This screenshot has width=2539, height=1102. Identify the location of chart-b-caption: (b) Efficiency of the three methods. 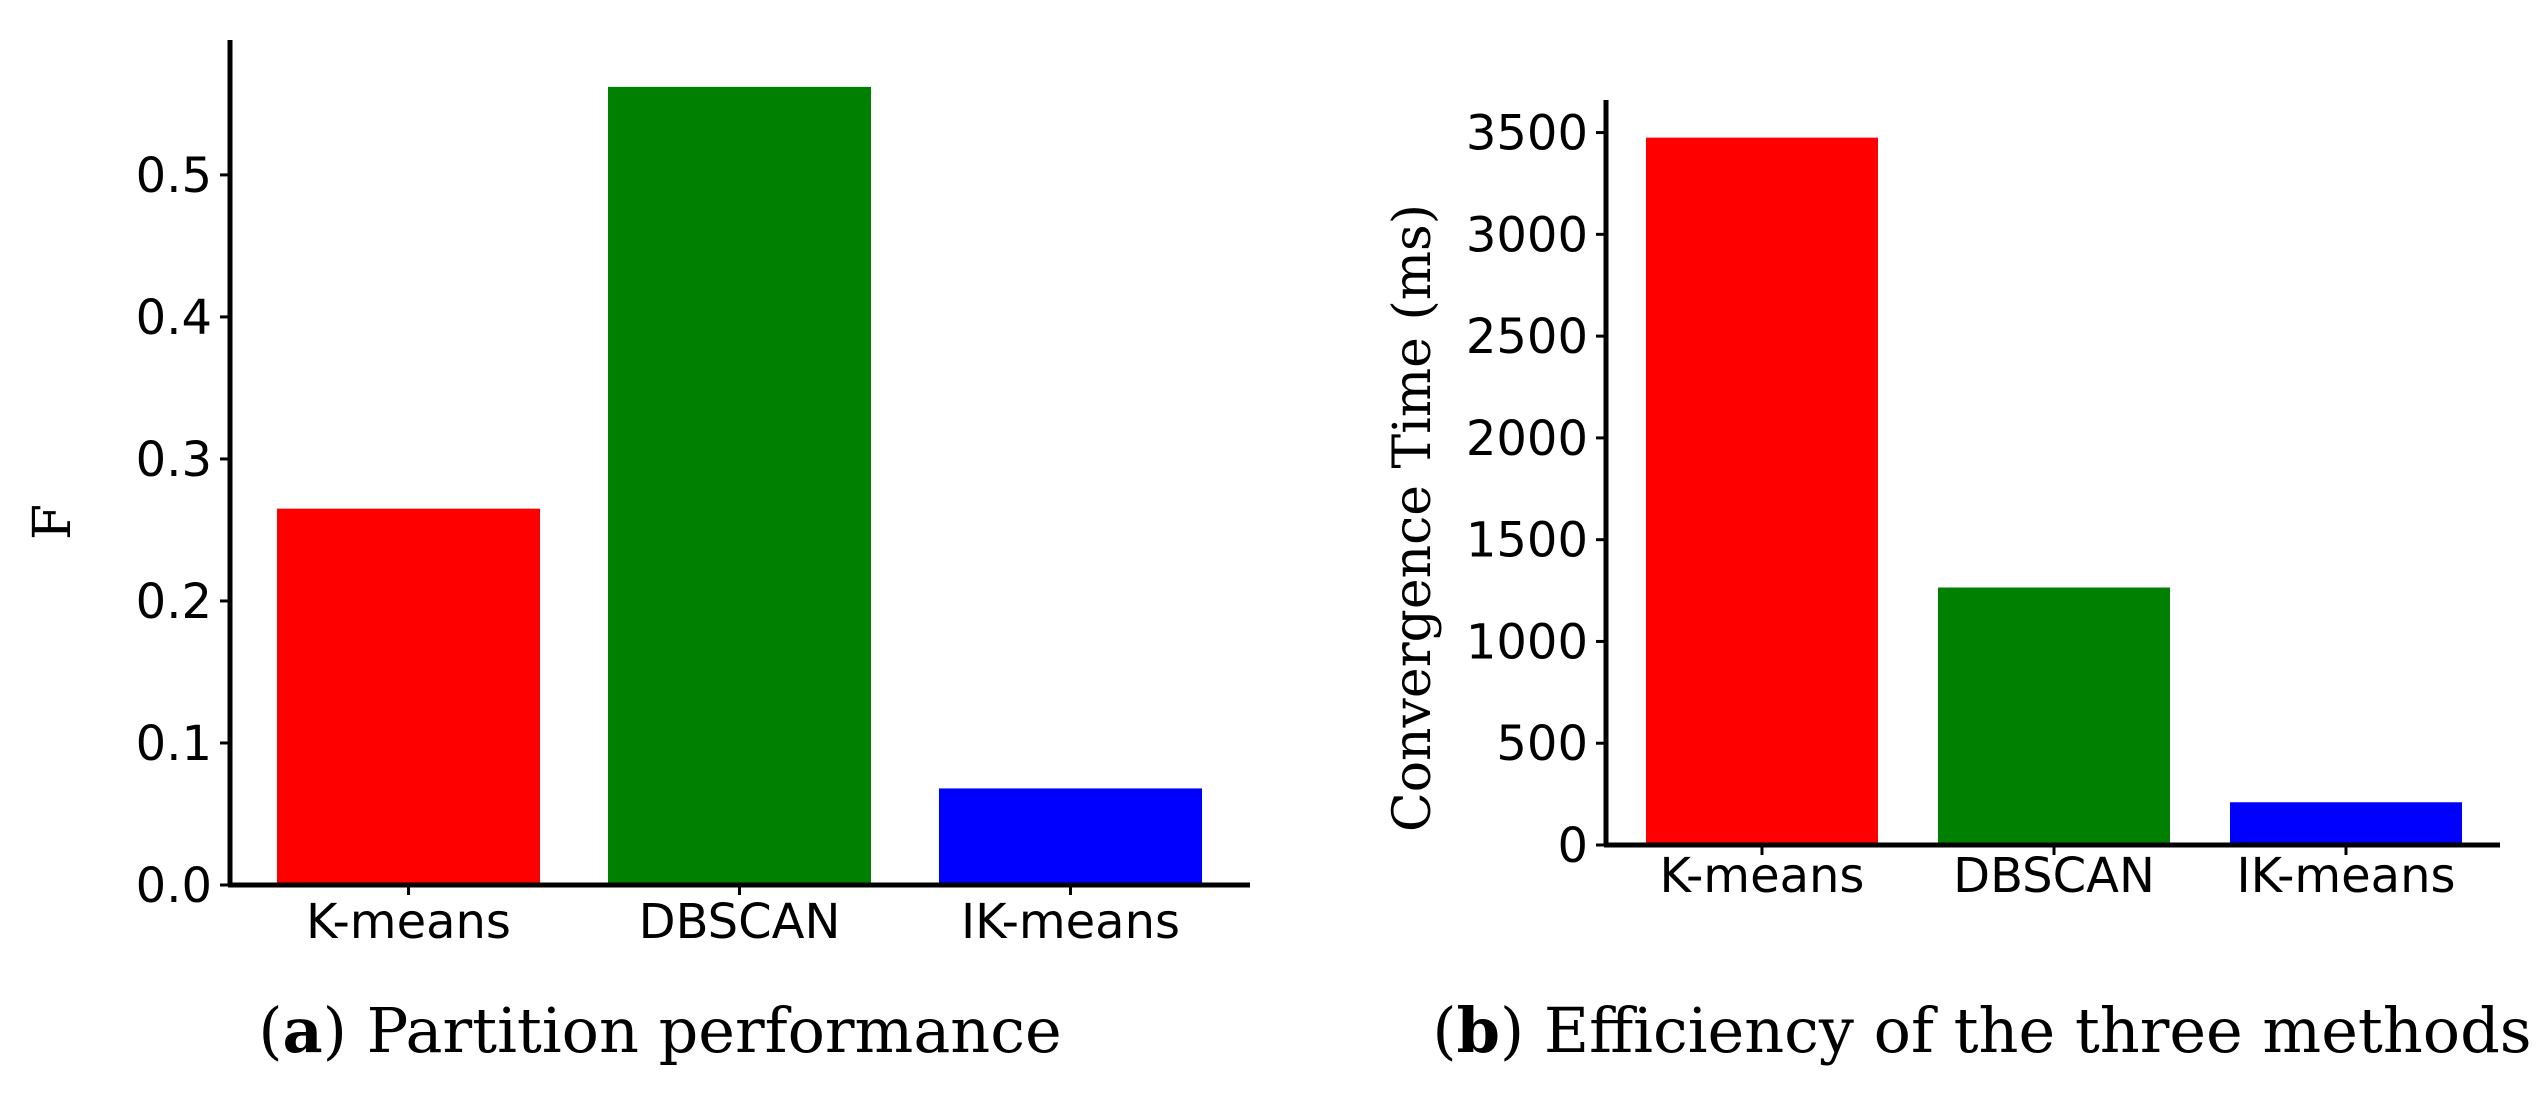
(1981, 1030).